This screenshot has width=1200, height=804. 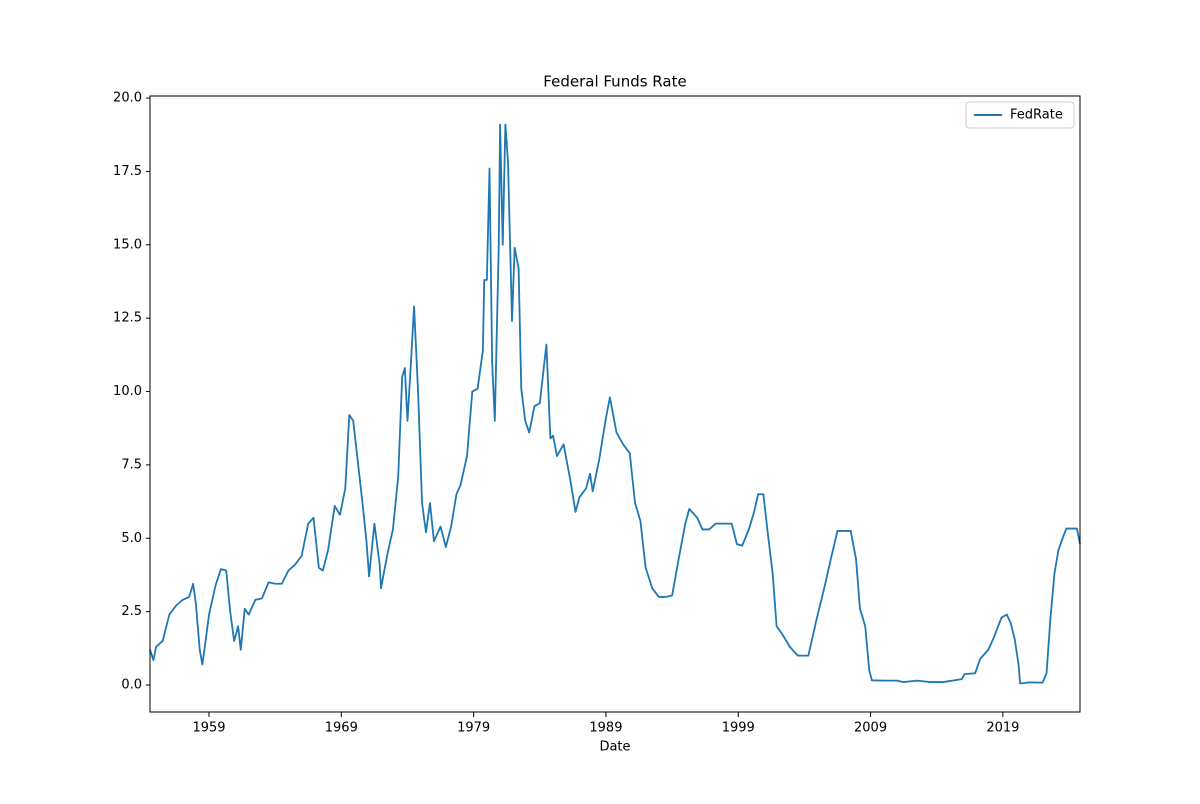 What do you see at coordinates (614, 82) in the screenshot?
I see `chart-title: Federal Funds Rate` at bounding box center [614, 82].